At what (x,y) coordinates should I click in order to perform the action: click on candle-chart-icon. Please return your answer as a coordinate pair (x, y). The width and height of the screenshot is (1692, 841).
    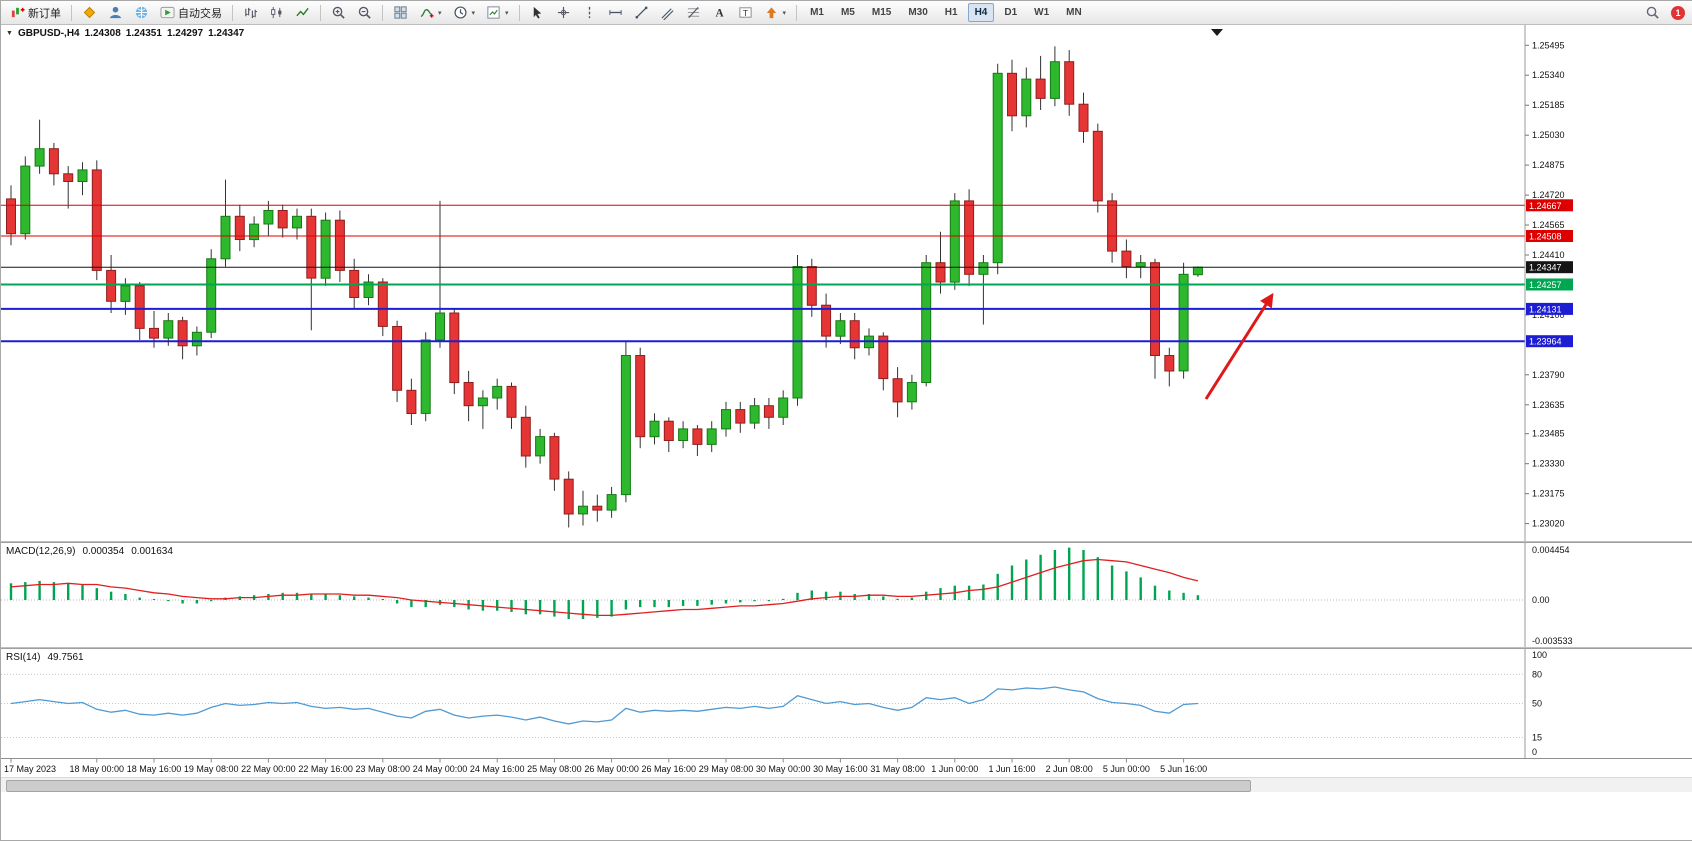
    Looking at the image, I should click on (276, 12).